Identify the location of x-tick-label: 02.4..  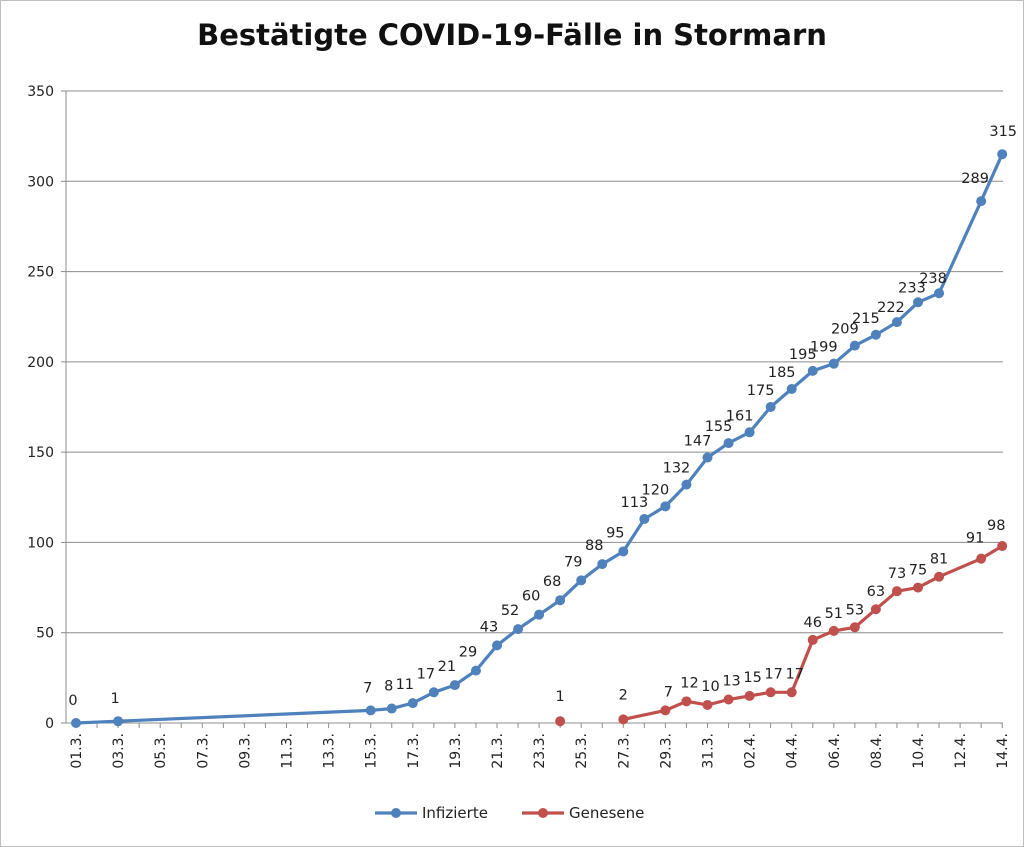
(751, 751).